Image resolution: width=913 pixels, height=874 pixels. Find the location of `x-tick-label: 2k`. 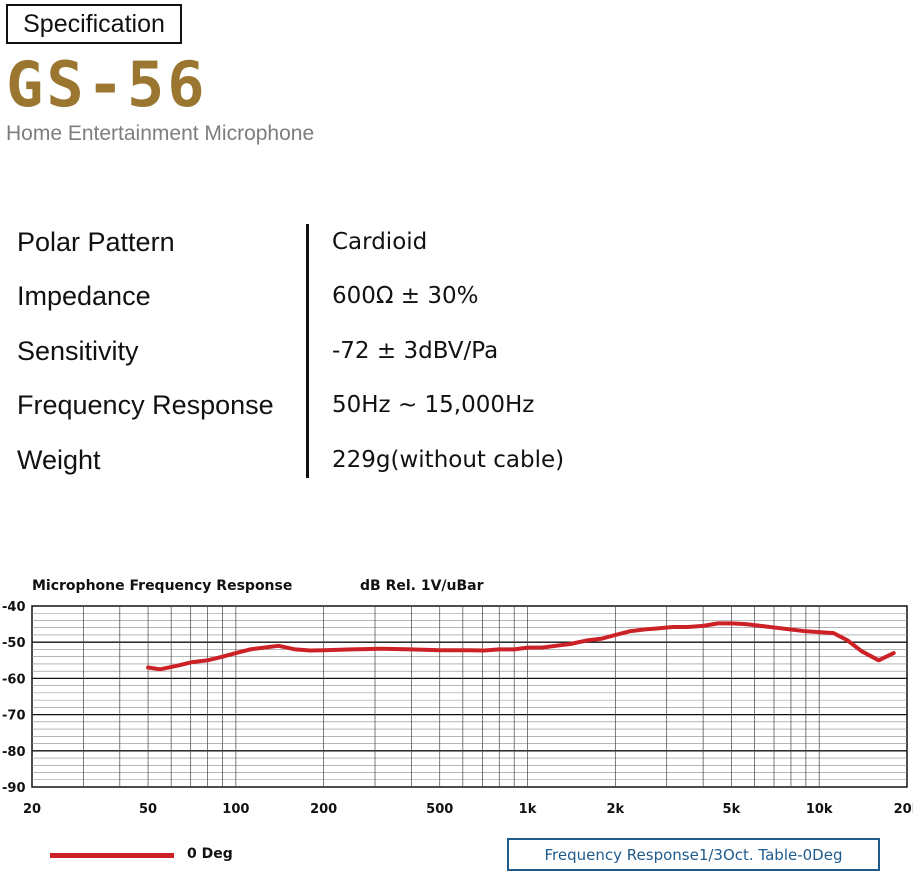

x-tick-label: 2k is located at coordinates (615, 809).